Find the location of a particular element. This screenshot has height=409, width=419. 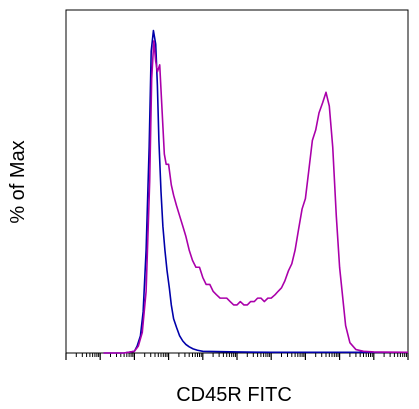

x-axis-label: CD45R FITC is located at coordinates (234, 395).